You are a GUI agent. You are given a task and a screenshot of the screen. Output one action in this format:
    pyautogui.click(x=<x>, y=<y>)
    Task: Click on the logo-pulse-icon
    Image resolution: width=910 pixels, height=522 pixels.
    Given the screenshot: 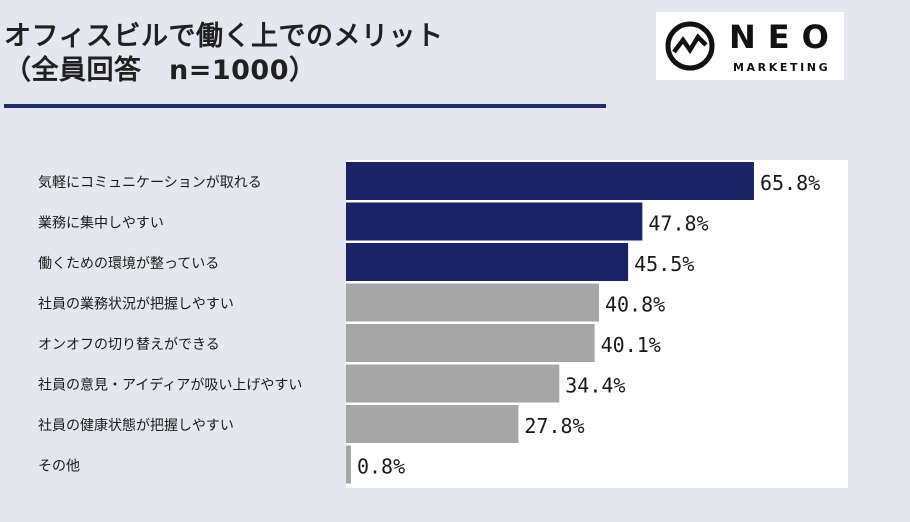 What is the action you would take?
    pyautogui.click(x=690, y=46)
    